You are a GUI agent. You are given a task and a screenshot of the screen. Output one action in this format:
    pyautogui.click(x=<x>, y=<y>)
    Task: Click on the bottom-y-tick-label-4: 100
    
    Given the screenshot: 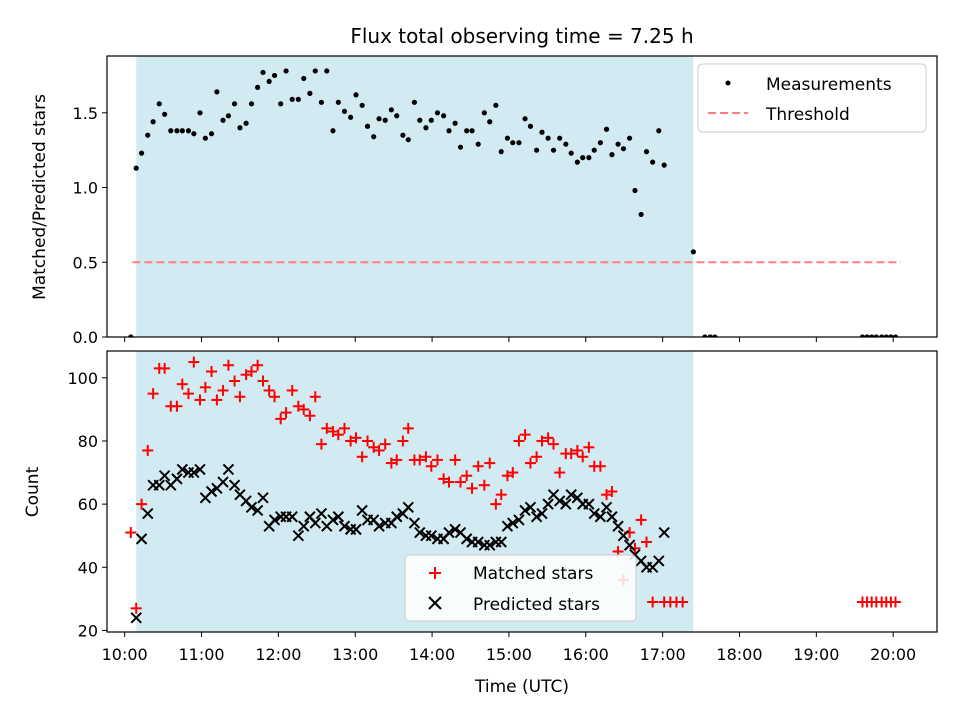 What is the action you would take?
    pyautogui.click(x=82, y=378)
    